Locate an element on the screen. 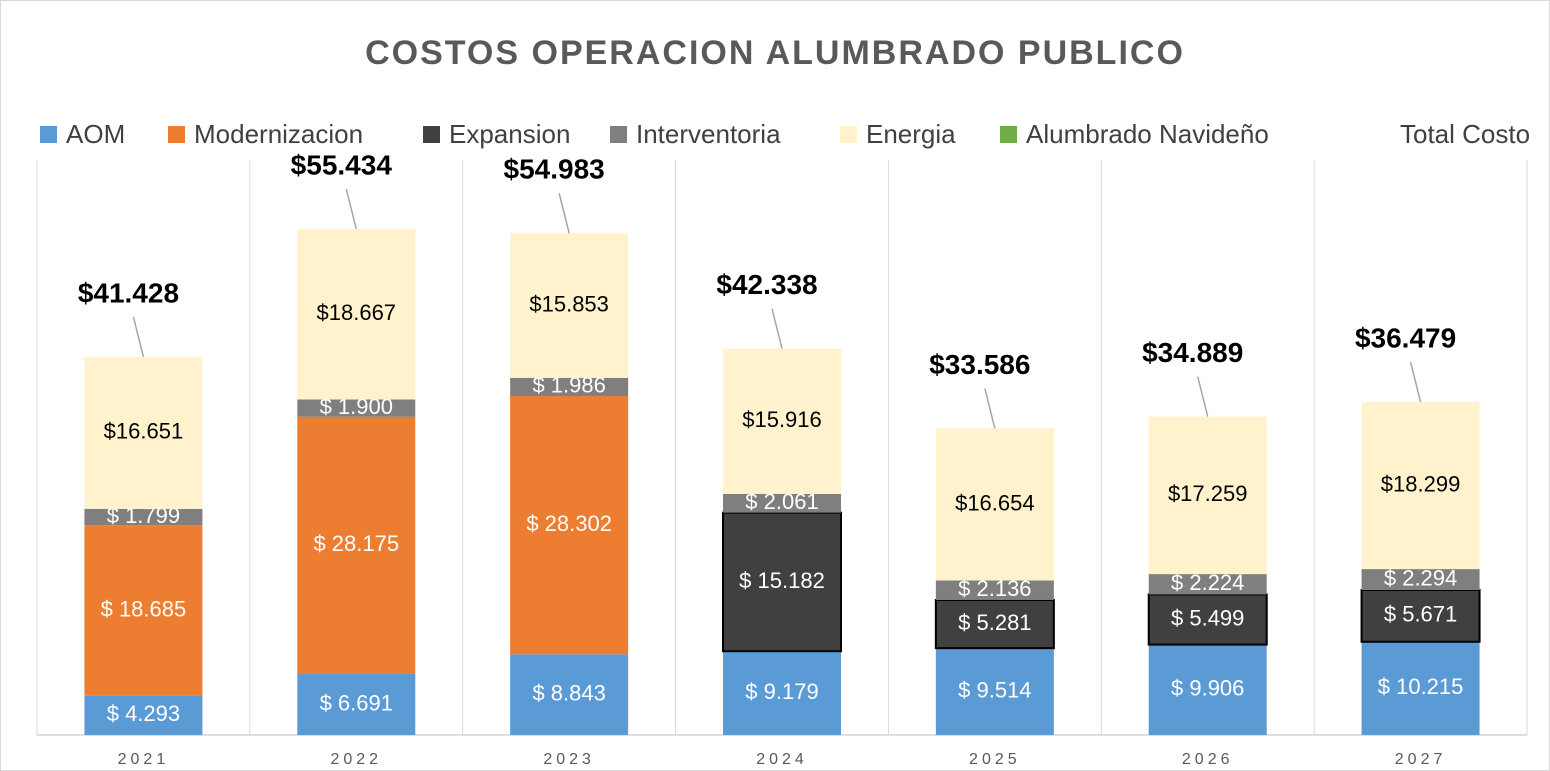 This screenshot has width=1550, height=771. legend-label: Energia is located at coordinates (911, 134).